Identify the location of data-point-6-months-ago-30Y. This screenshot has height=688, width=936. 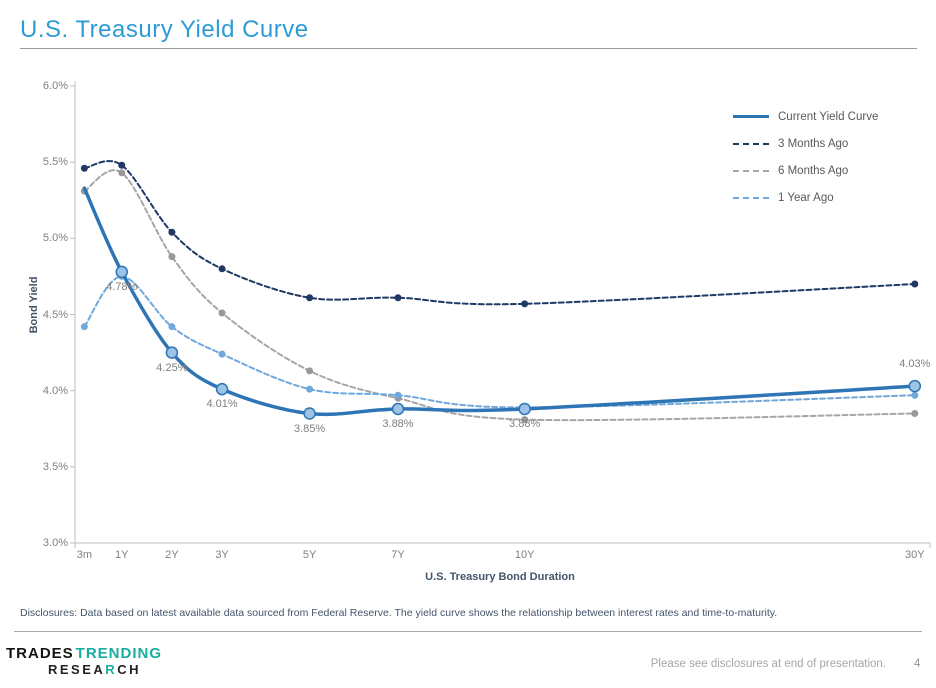
(915, 414).